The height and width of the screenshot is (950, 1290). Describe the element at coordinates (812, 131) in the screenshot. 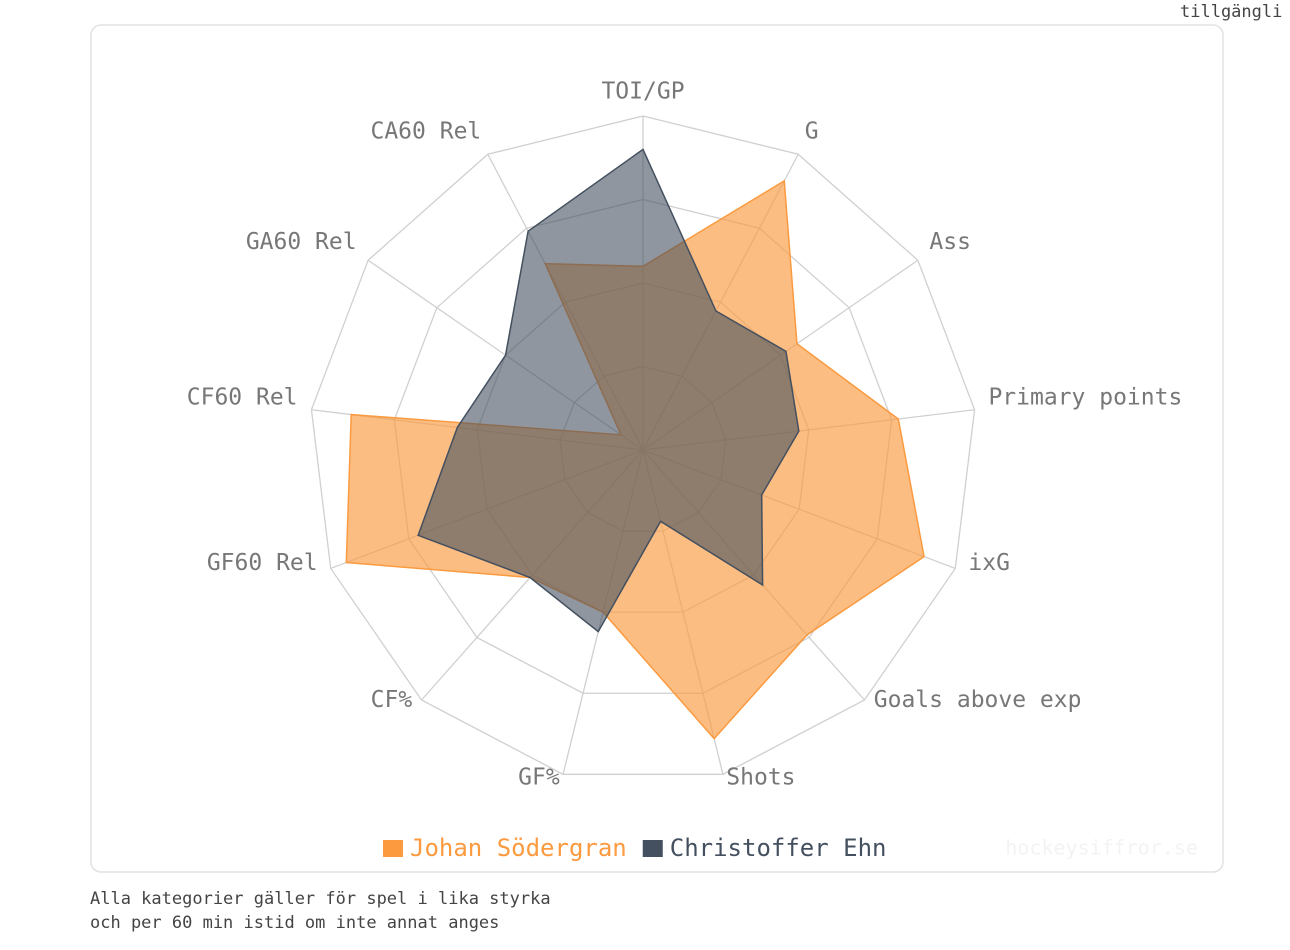

I see `axis-label: G` at that location.